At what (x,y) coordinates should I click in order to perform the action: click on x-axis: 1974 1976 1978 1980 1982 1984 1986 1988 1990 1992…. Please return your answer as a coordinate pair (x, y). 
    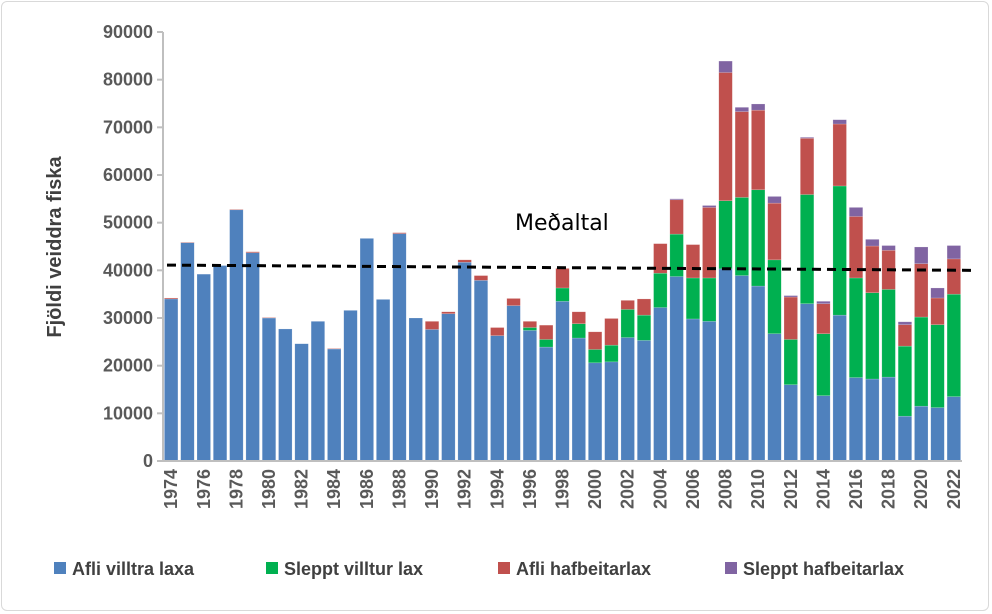
    Looking at the image, I should click on (562, 484).